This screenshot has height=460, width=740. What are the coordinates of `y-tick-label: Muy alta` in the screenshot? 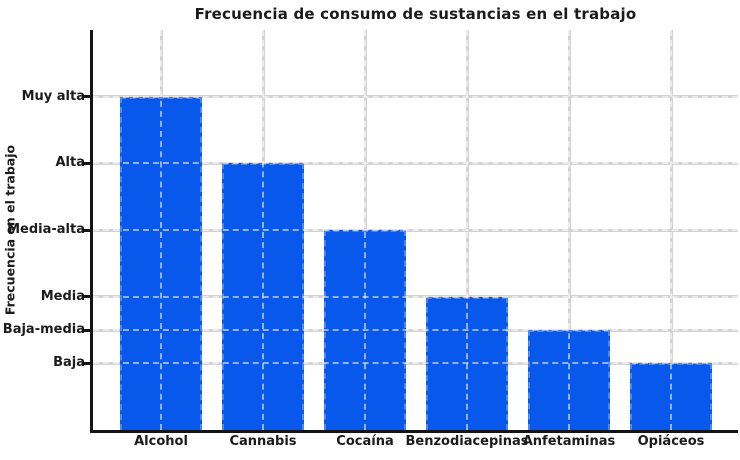 It's located at (53, 96).